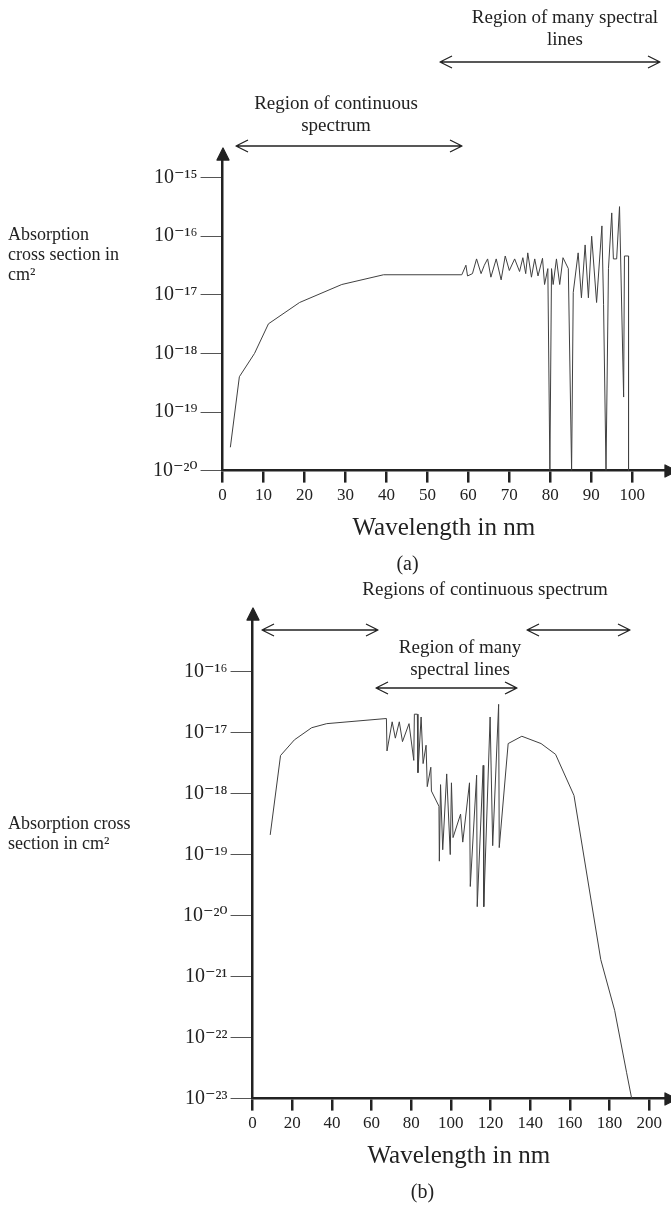  Describe the element at coordinates (345, 495) in the screenshot. I see `x-tick-label: 30` at that location.